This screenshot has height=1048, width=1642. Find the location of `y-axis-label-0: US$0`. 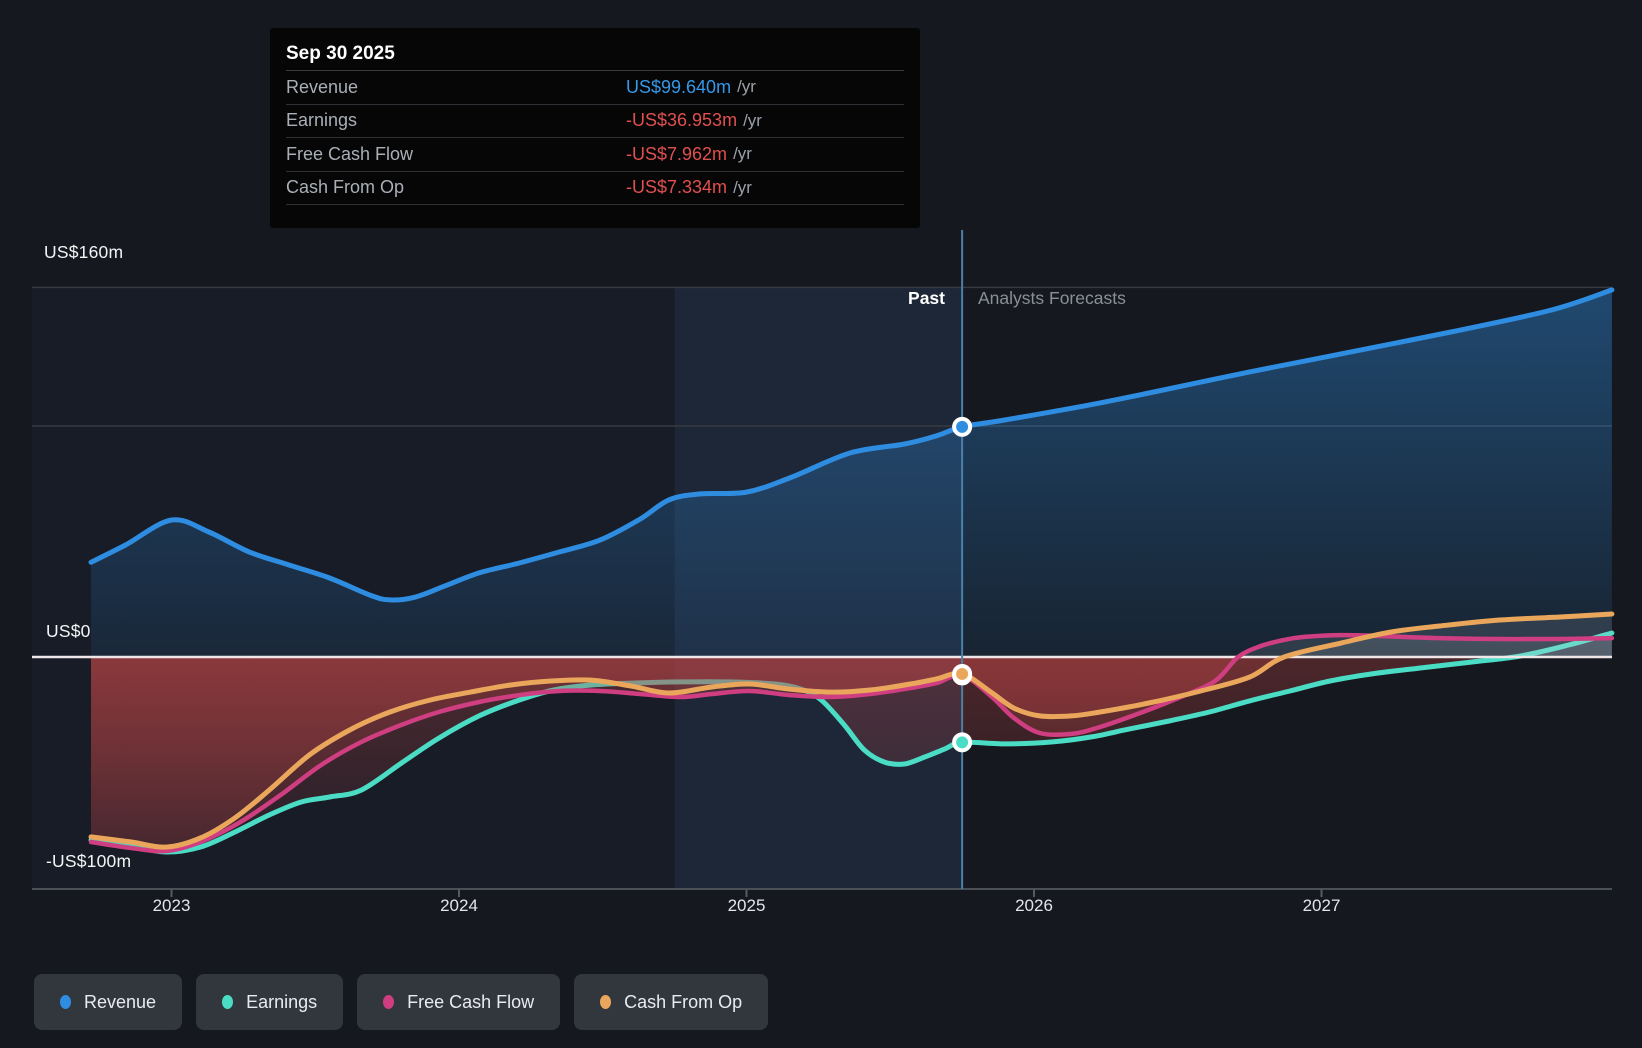

y-axis-label-0: US$0 is located at coordinates (68, 631).